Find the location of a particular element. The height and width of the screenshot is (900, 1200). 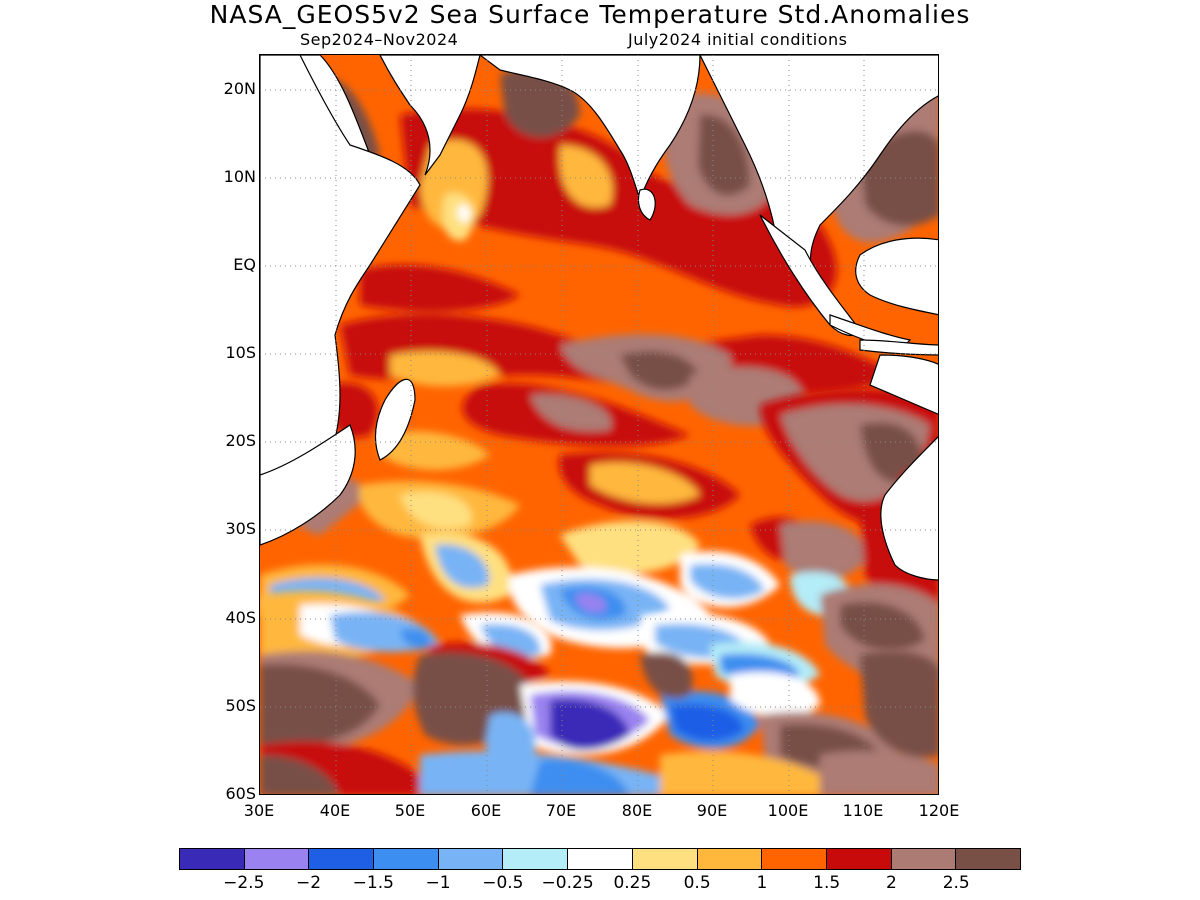

lat-label-30s: 30S is located at coordinates (240, 528).